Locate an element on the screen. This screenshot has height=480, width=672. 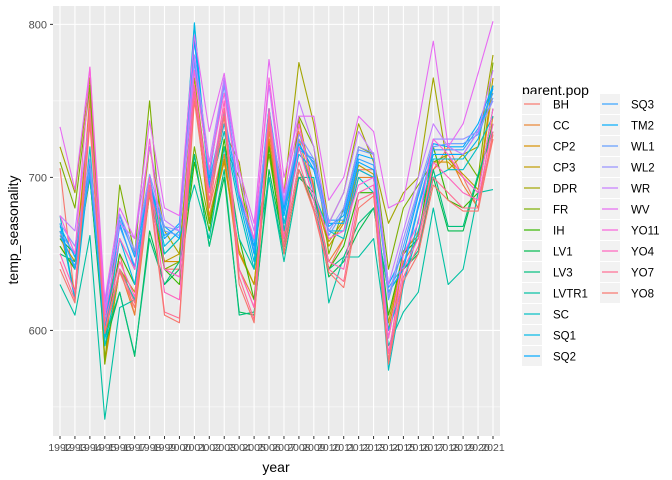
x-tick-label: 2014 is located at coordinates (389, 448).